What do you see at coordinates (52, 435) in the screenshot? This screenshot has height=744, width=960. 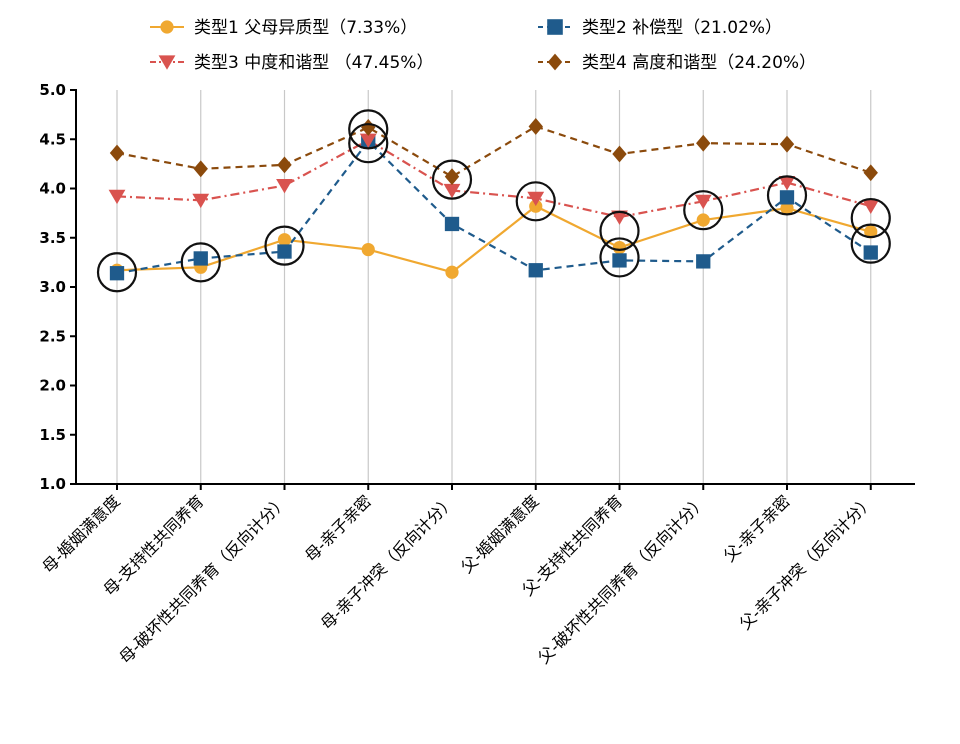 I see `y-tick-label: 1.5` at bounding box center [52, 435].